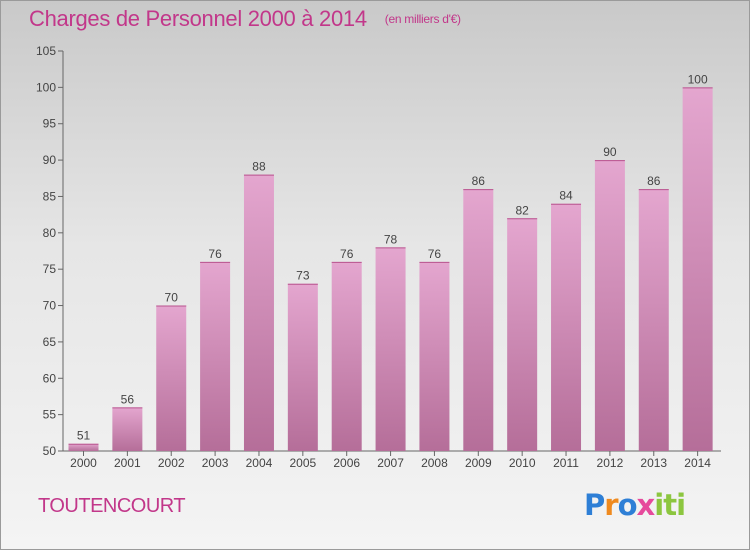  What do you see at coordinates (302, 463) in the screenshot?
I see `x-tick-label-2005: 2005` at bounding box center [302, 463].